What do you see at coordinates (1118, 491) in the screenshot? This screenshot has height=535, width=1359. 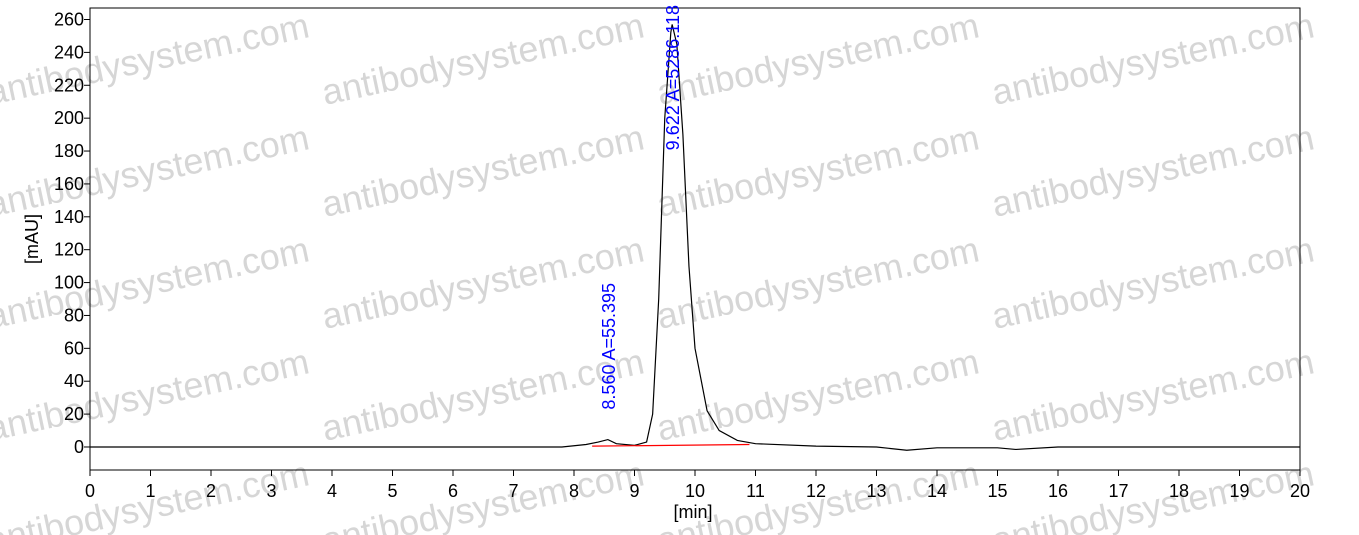 I see `x-tick-label: 17` at bounding box center [1118, 491].